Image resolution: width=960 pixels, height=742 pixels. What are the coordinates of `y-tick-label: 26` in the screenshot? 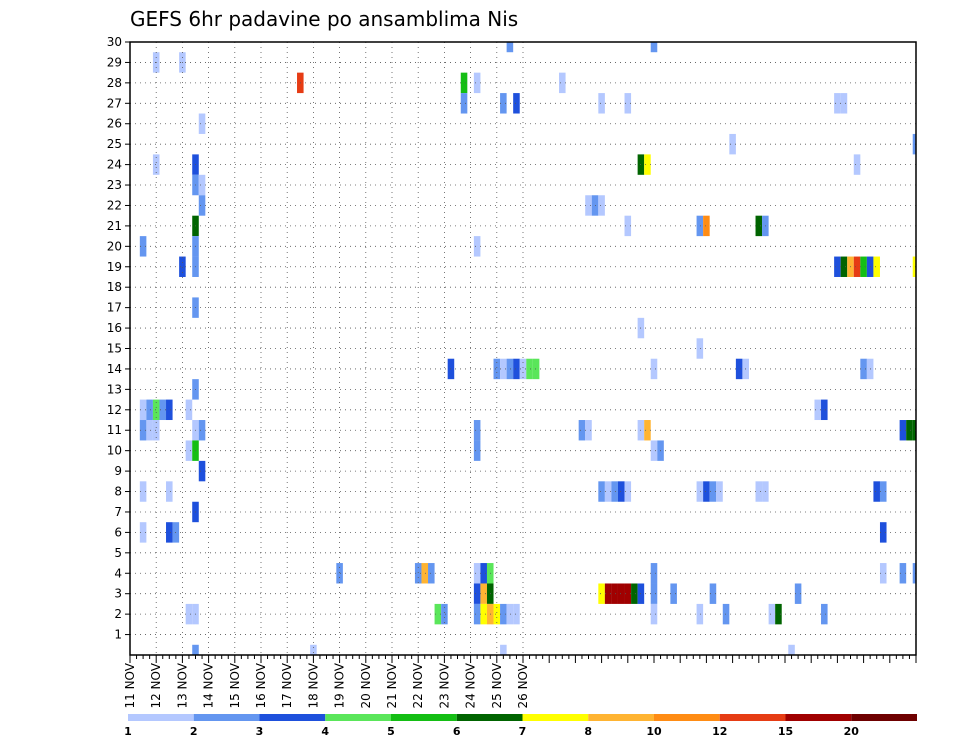 It's located at (114, 124).